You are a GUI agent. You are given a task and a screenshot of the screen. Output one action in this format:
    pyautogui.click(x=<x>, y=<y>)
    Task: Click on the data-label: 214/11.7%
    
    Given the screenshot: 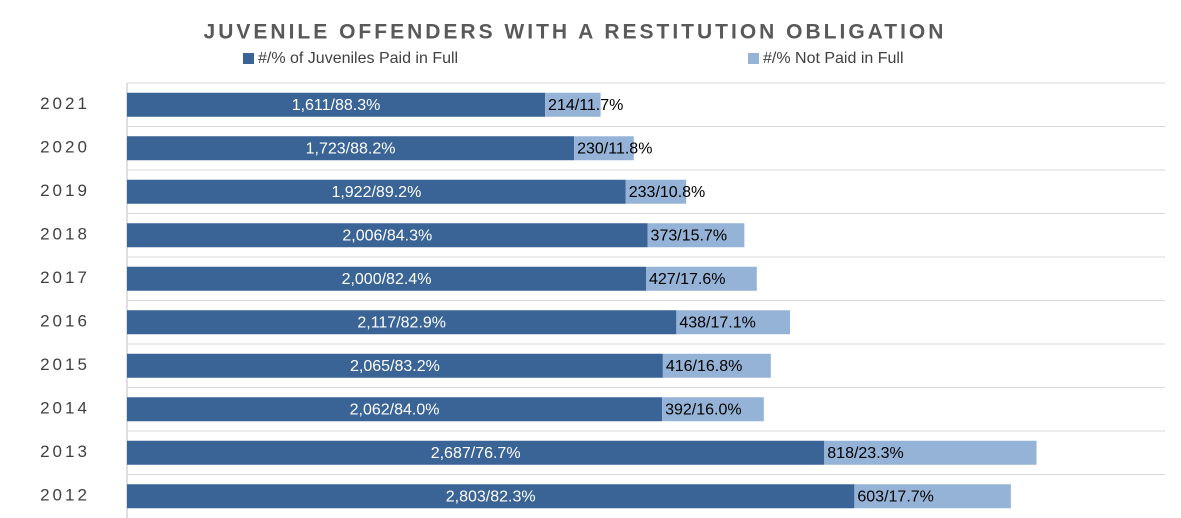 What is the action you would take?
    pyautogui.click(x=585, y=105)
    